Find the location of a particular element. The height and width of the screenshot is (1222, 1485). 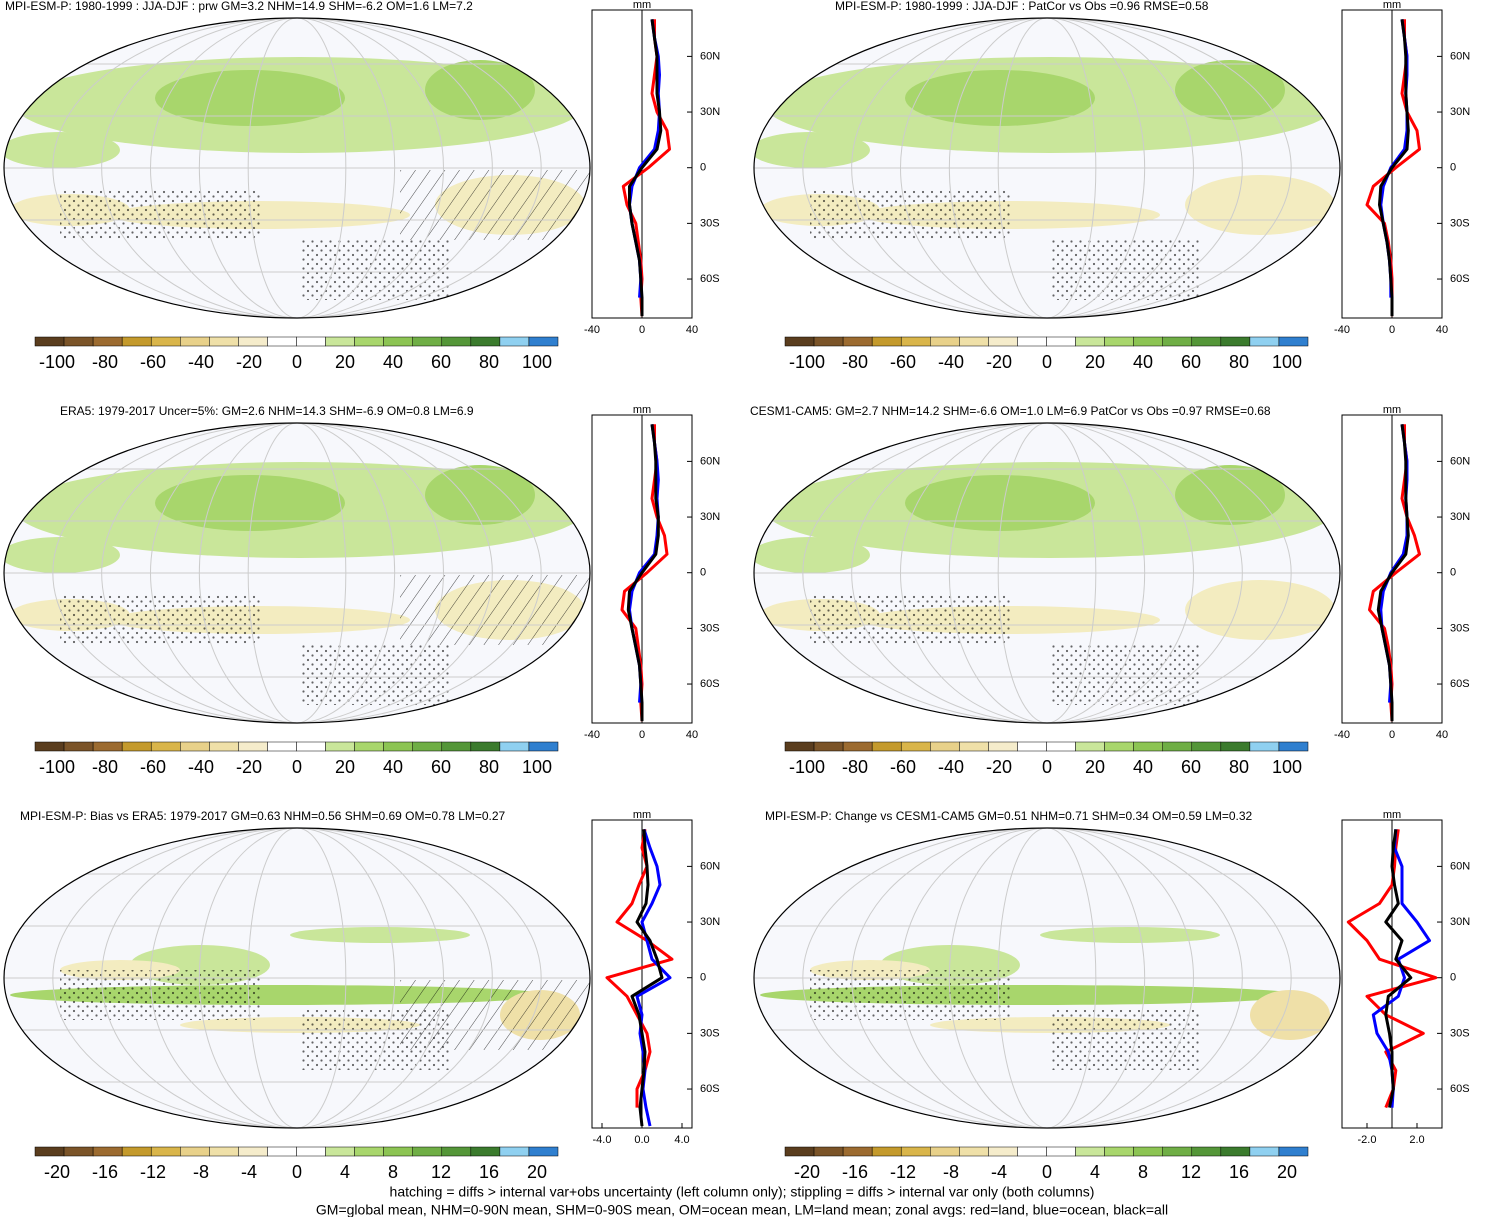

x-tick-label: -40 is located at coordinates (592, 735).